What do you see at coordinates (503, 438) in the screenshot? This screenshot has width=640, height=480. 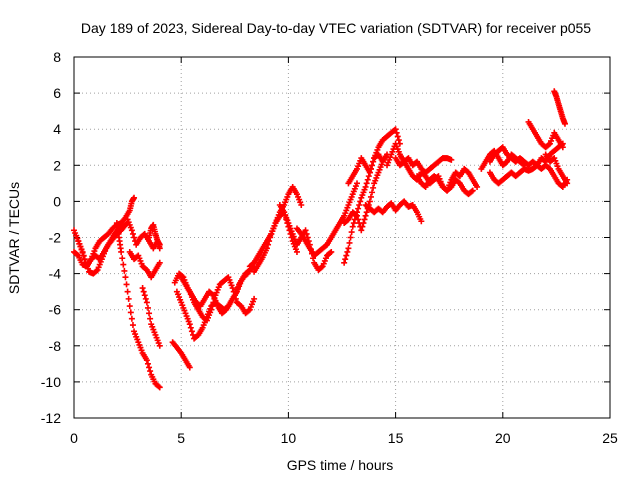 I see `x-tick-label: 20` at bounding box center [503, 438].